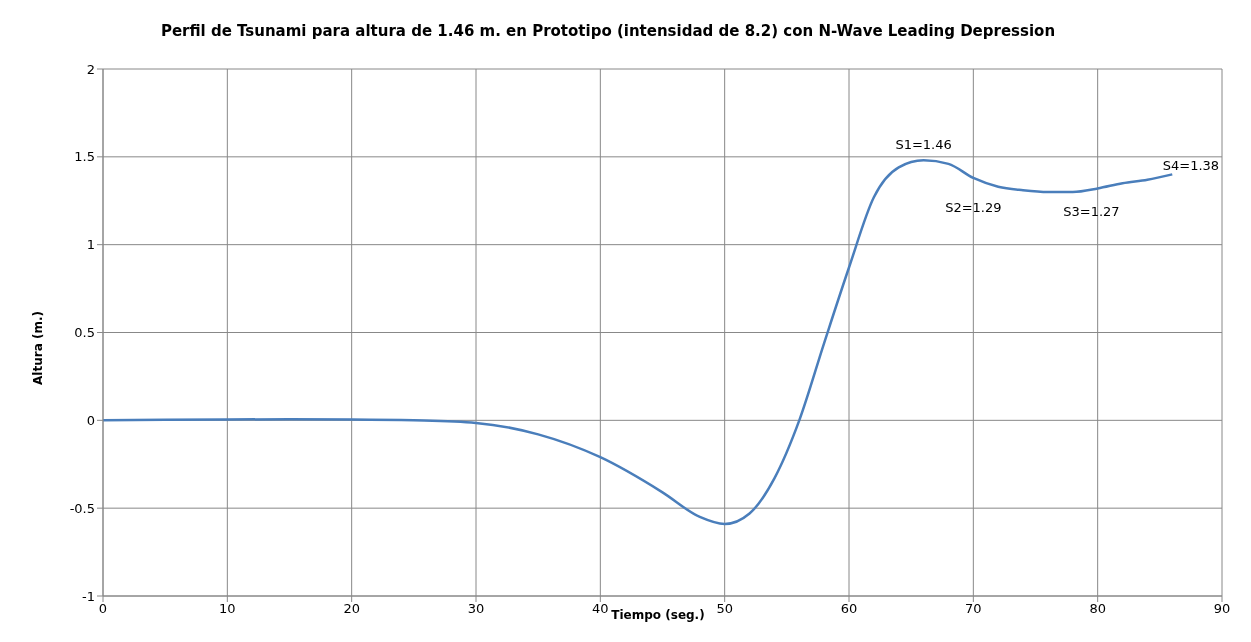 The width and height of the screenshot is (1251, 642). Describe the element at coordinates (82, 508) in the screenshot. I see `y-tick-label: -0.5` at that location.